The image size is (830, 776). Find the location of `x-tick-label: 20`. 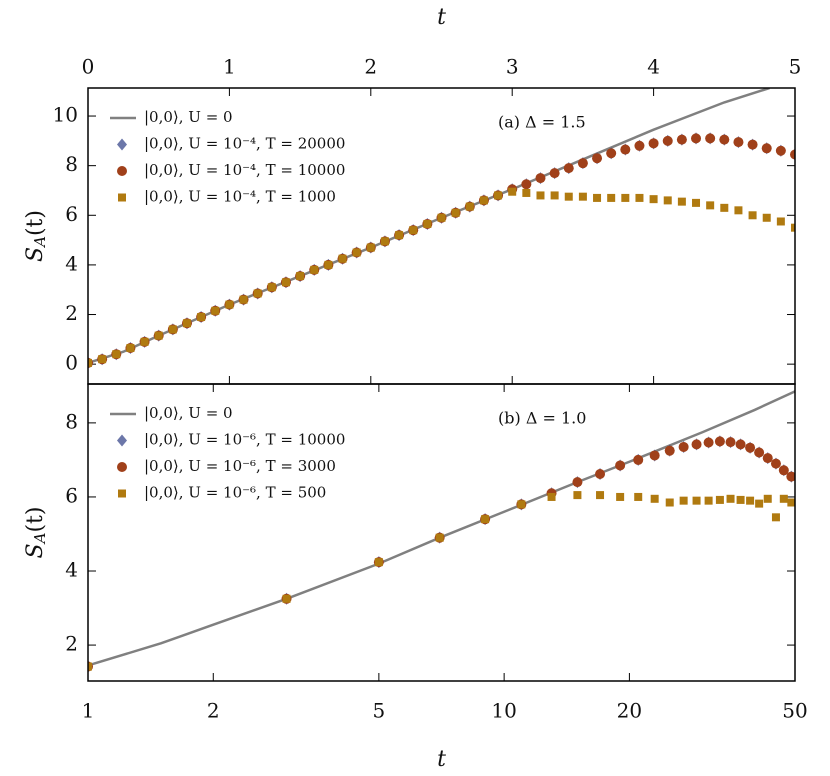

x-tick-label: 20 is located at coordinates (629, 711).